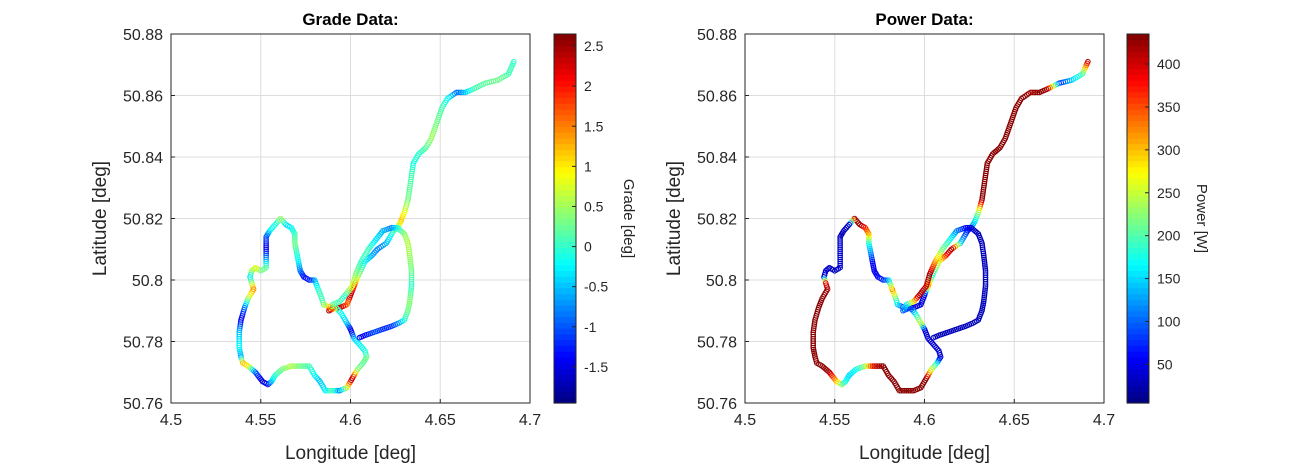 Image resolution: width=1307 pixels, height=464 pixels. Describe the element at coordinates (143, 35) in the screenshot. I see `y-tick-label: 50.88` at that location.